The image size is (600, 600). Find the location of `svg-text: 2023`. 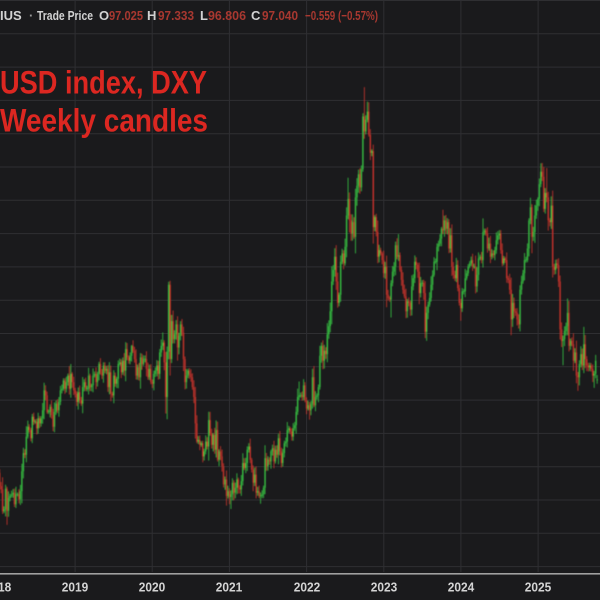

svg-text: 2023 is located at coordinates (384, 587).